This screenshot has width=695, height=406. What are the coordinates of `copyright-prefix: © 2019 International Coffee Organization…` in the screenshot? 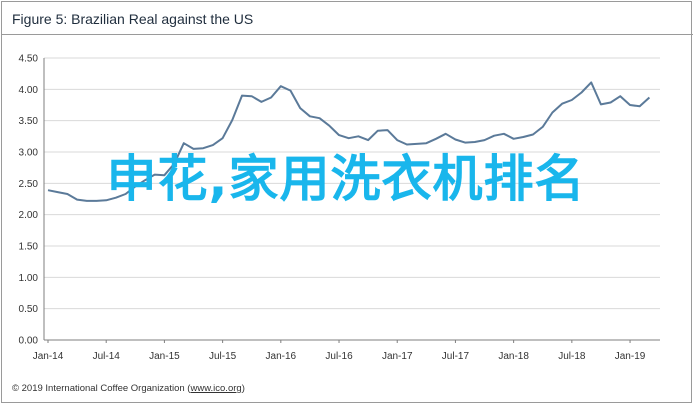 It's located at (101, 388).